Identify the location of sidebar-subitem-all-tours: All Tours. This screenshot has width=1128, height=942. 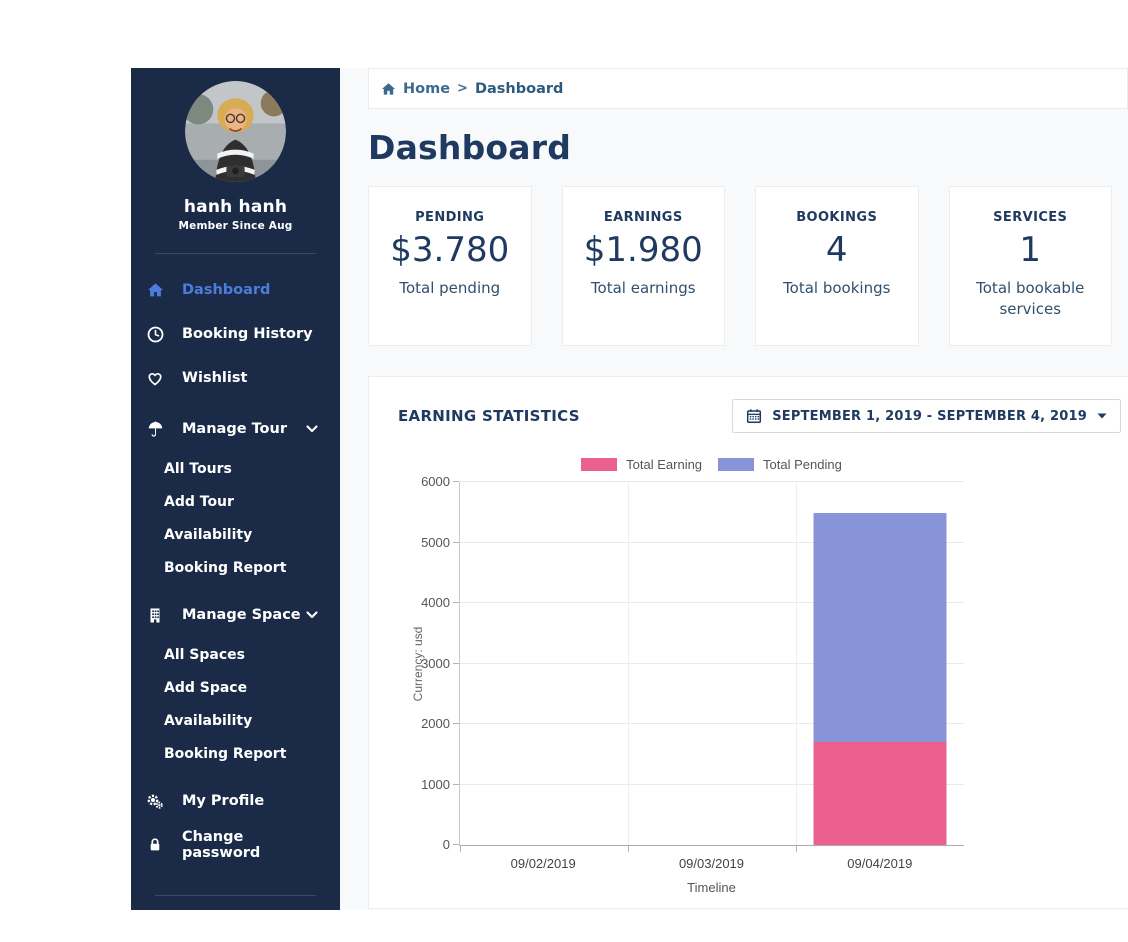
(198, 469).